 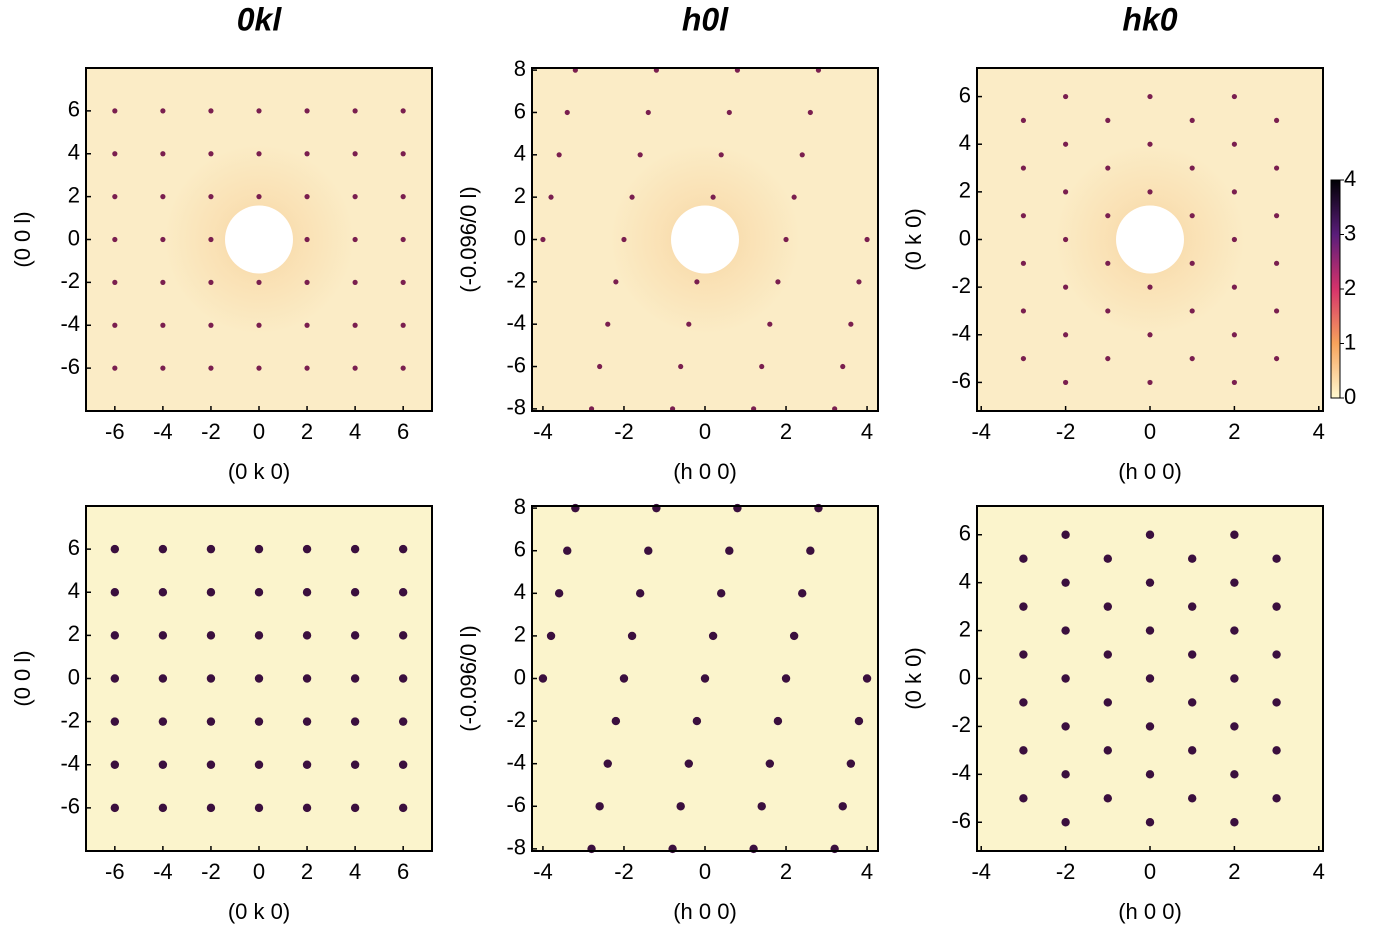 What do you see at coordinates (259, 911) in the screenshot?
I see `x-axis-label: (0 k 0)` at bounding box center [259, 911].